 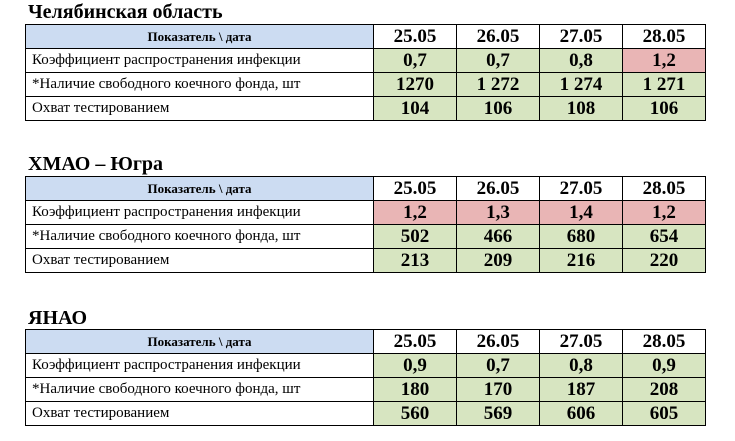 What do you see at coordinates (415, 413) in the screenshot?
I see `value-cell: 560` at bounding box center [415, 413].